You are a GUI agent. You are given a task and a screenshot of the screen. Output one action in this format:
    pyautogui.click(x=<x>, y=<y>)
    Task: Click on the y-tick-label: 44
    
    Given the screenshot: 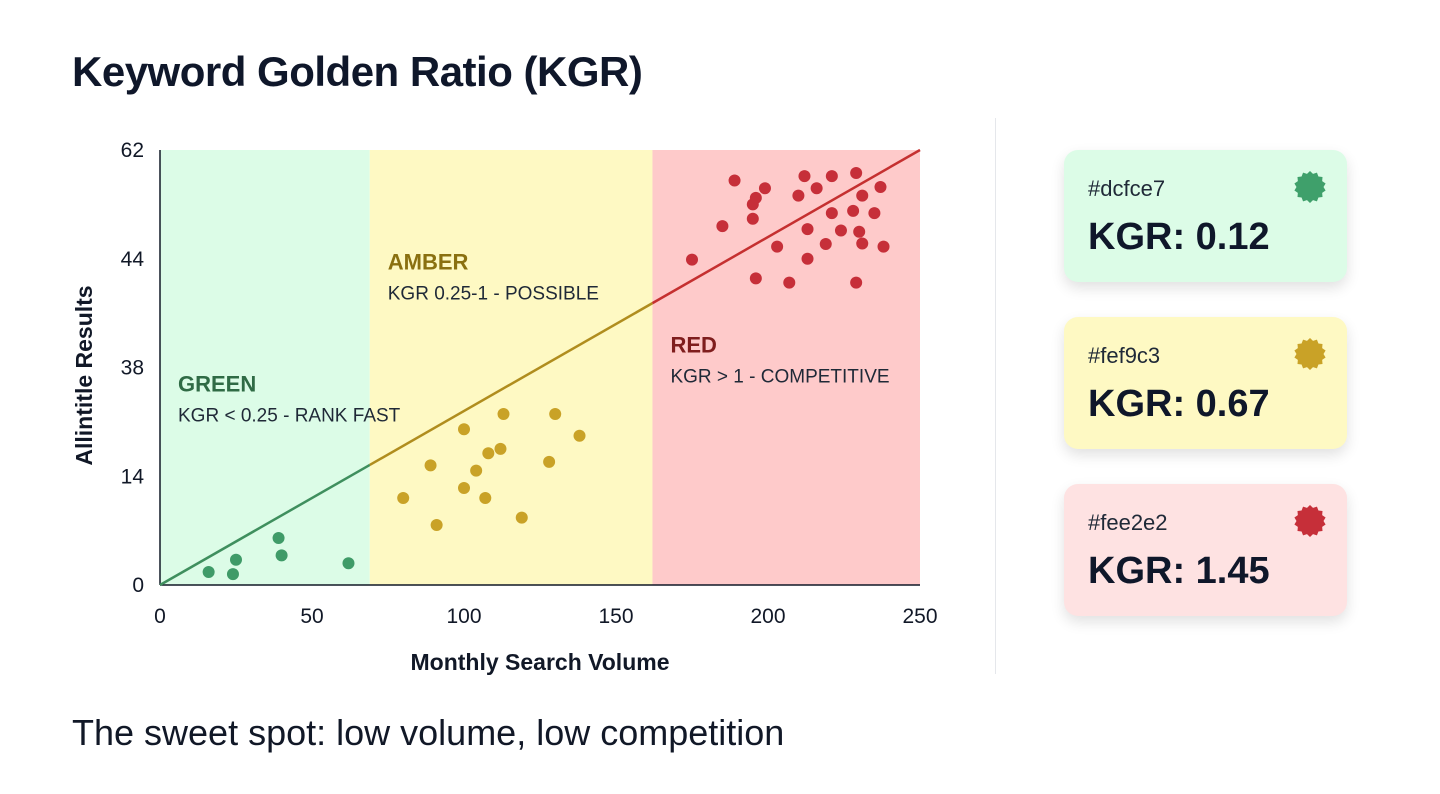 What is the action you would take?
    pyautogui.click(x=133, y=259)
    